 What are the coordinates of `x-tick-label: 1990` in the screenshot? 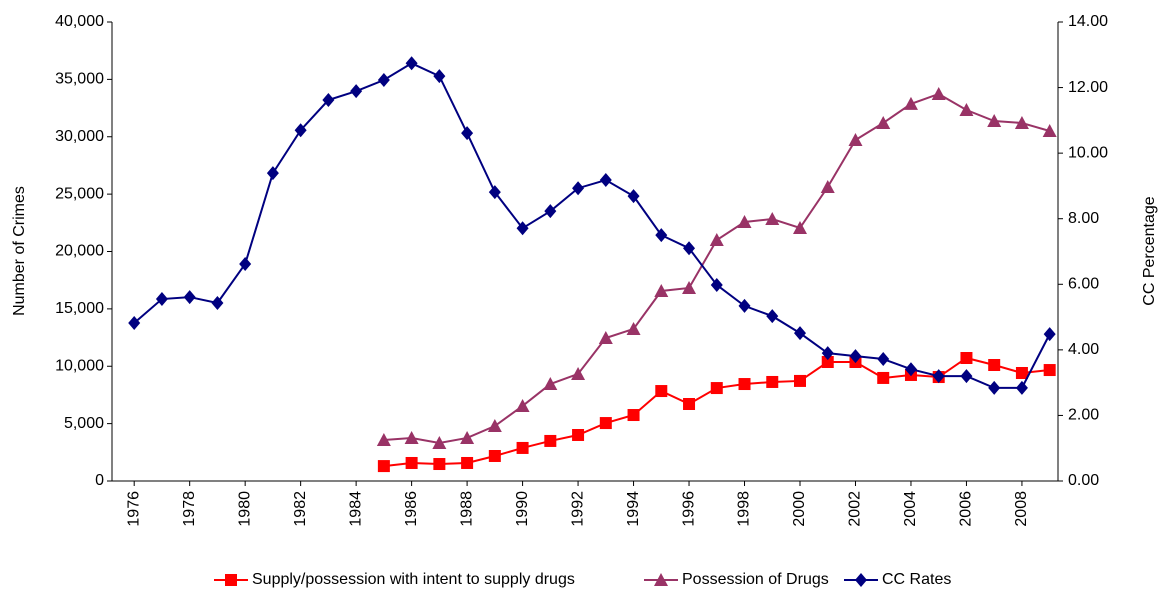 It's located at (522, 509).